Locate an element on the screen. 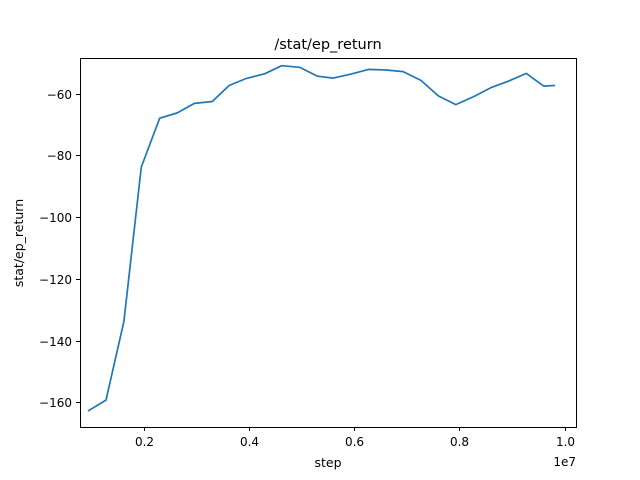 The width and height of the screenshot is (640, 480). x-axis-offset-label: 1e7 is located at coordinates (564, 462).